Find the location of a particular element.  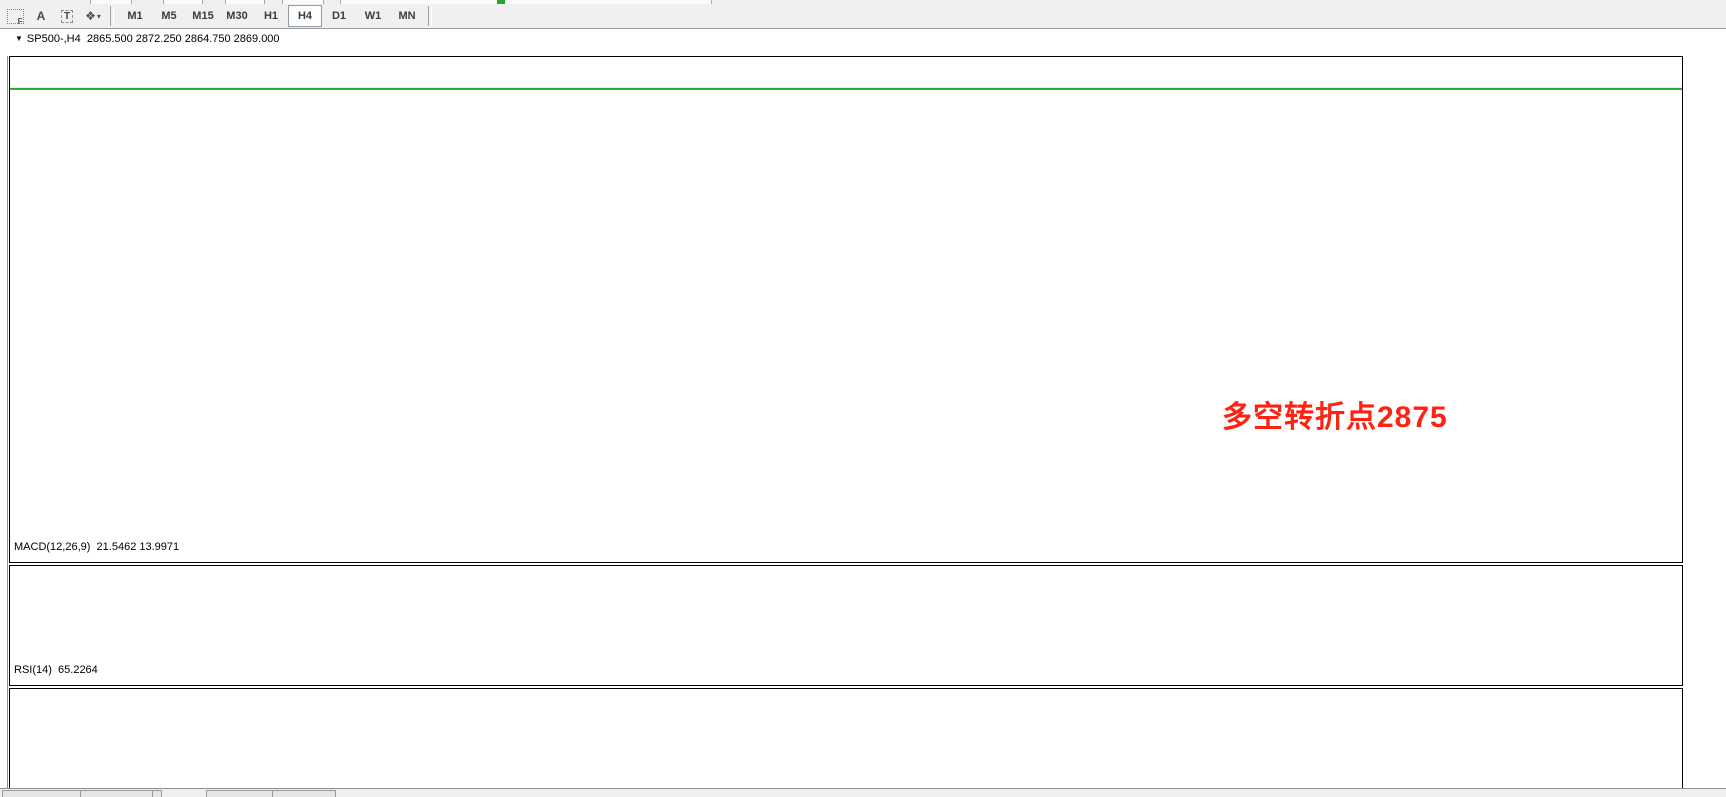

label-tool-button: T is located at coordinates (67, 16).